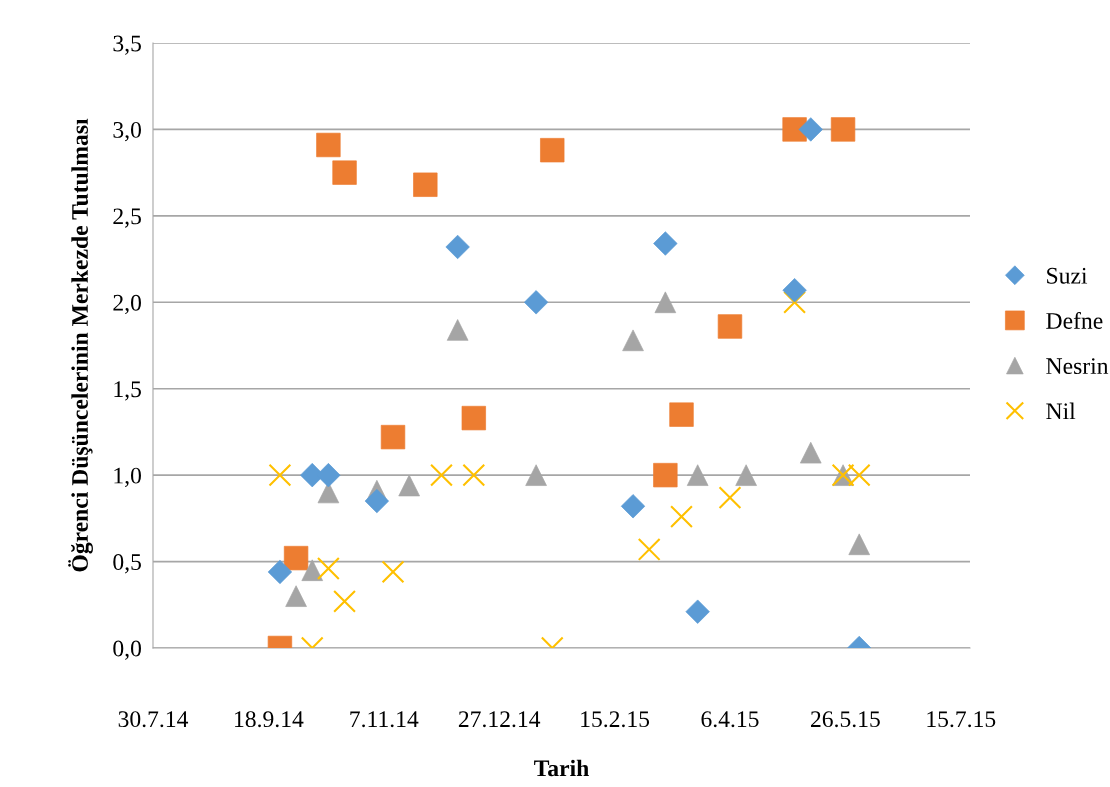  I want to click on x-tick-label: 26.5.15, so click(845, 719).